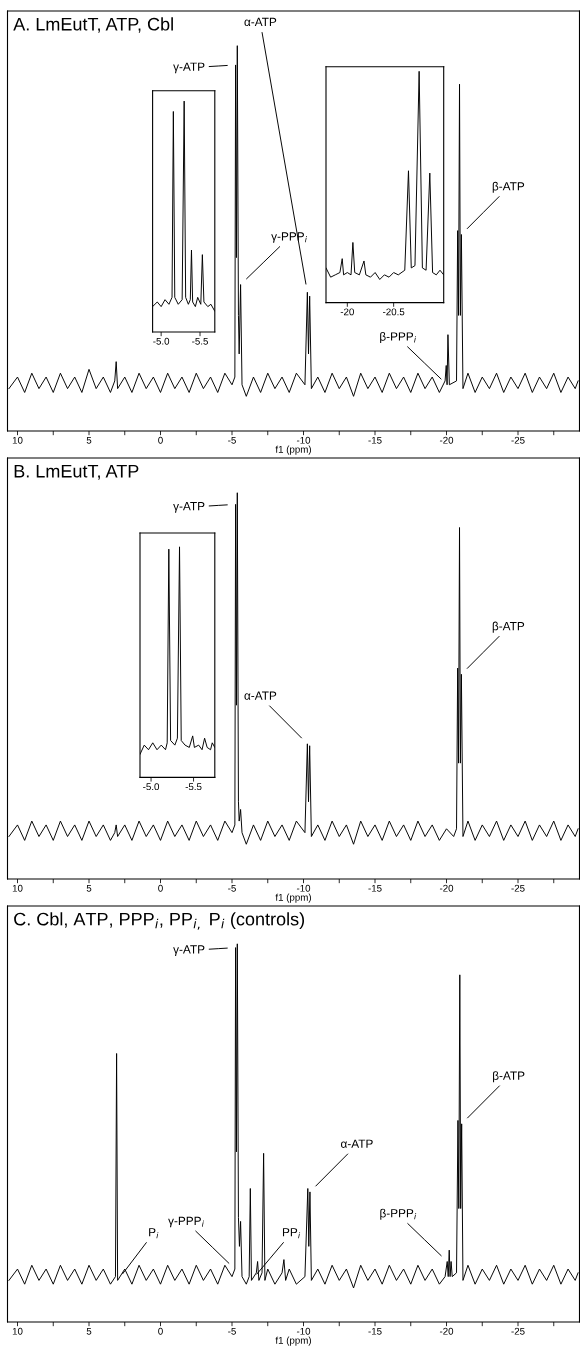  Describe the element at coordinates (291, 1233) in the screenshot. I see `annotation: PP$_{i}$` at that location.